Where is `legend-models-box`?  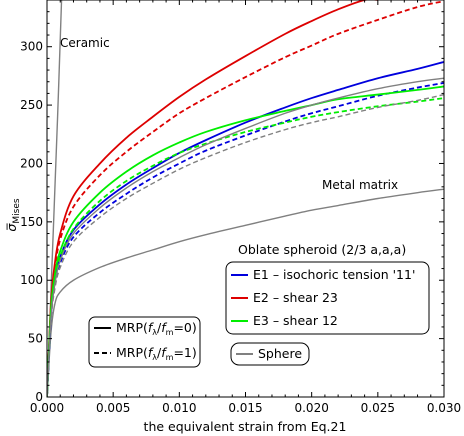
legend-models-box is located at coordinates (144, 342).